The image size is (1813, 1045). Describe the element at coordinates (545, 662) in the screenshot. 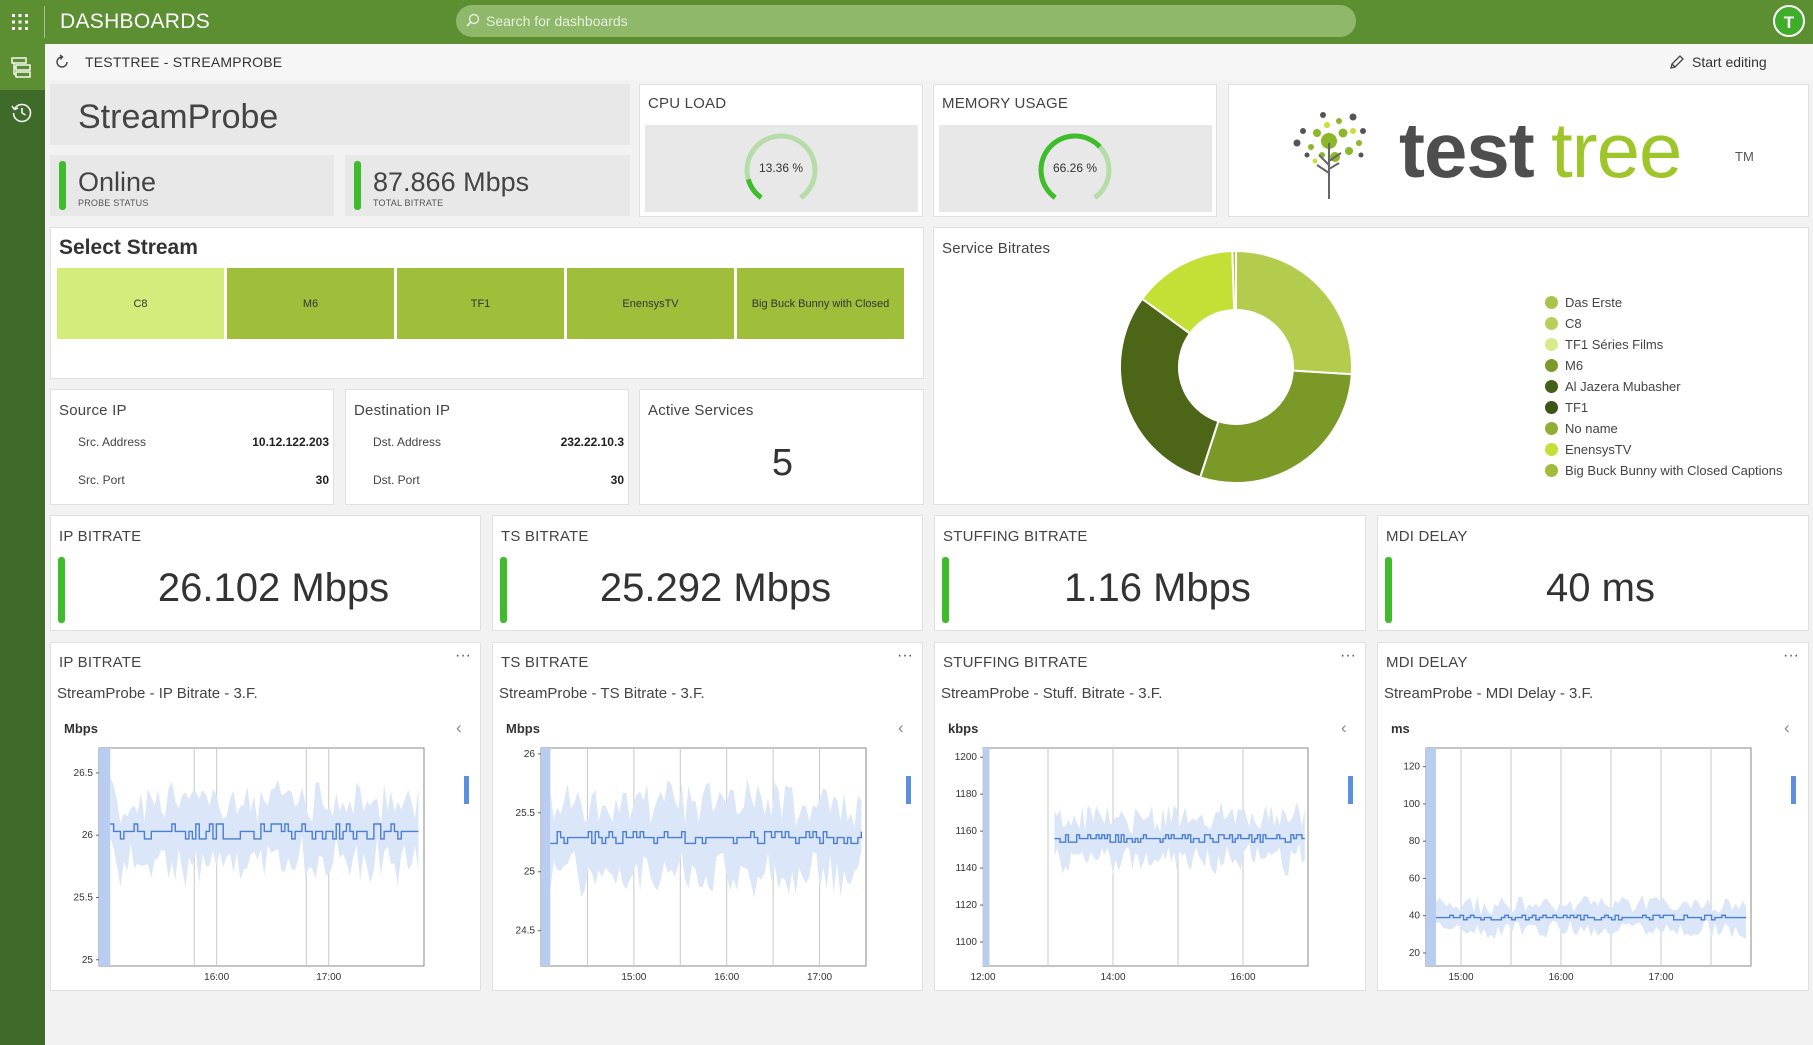

I see `chart-title: TS BITRATE` at that location.